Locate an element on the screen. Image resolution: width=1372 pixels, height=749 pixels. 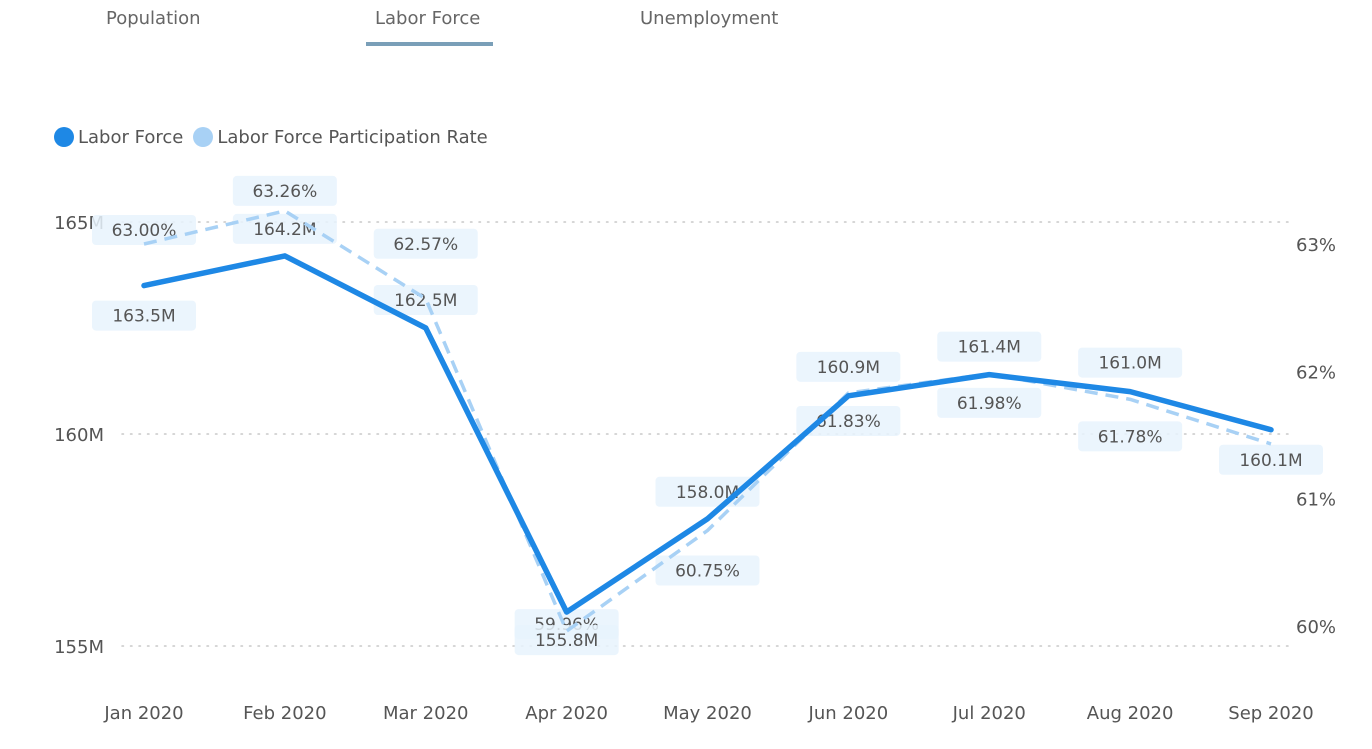
tab-labor-force: Labor Force is located at coordinates (428, 18).